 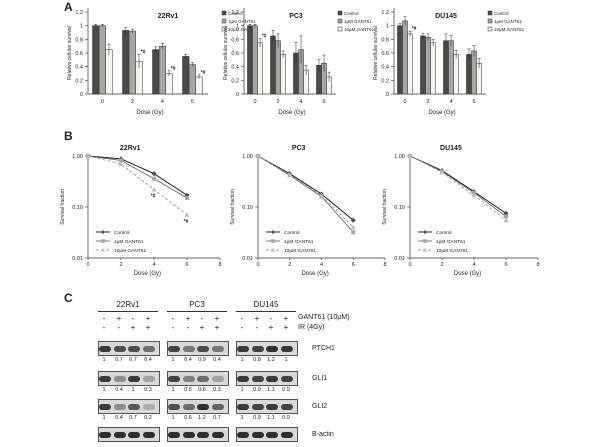 What do you see at coordinates (451, 148) in the screenshot?
I see `chart-title: DU145` at bounding box center [451, 148].